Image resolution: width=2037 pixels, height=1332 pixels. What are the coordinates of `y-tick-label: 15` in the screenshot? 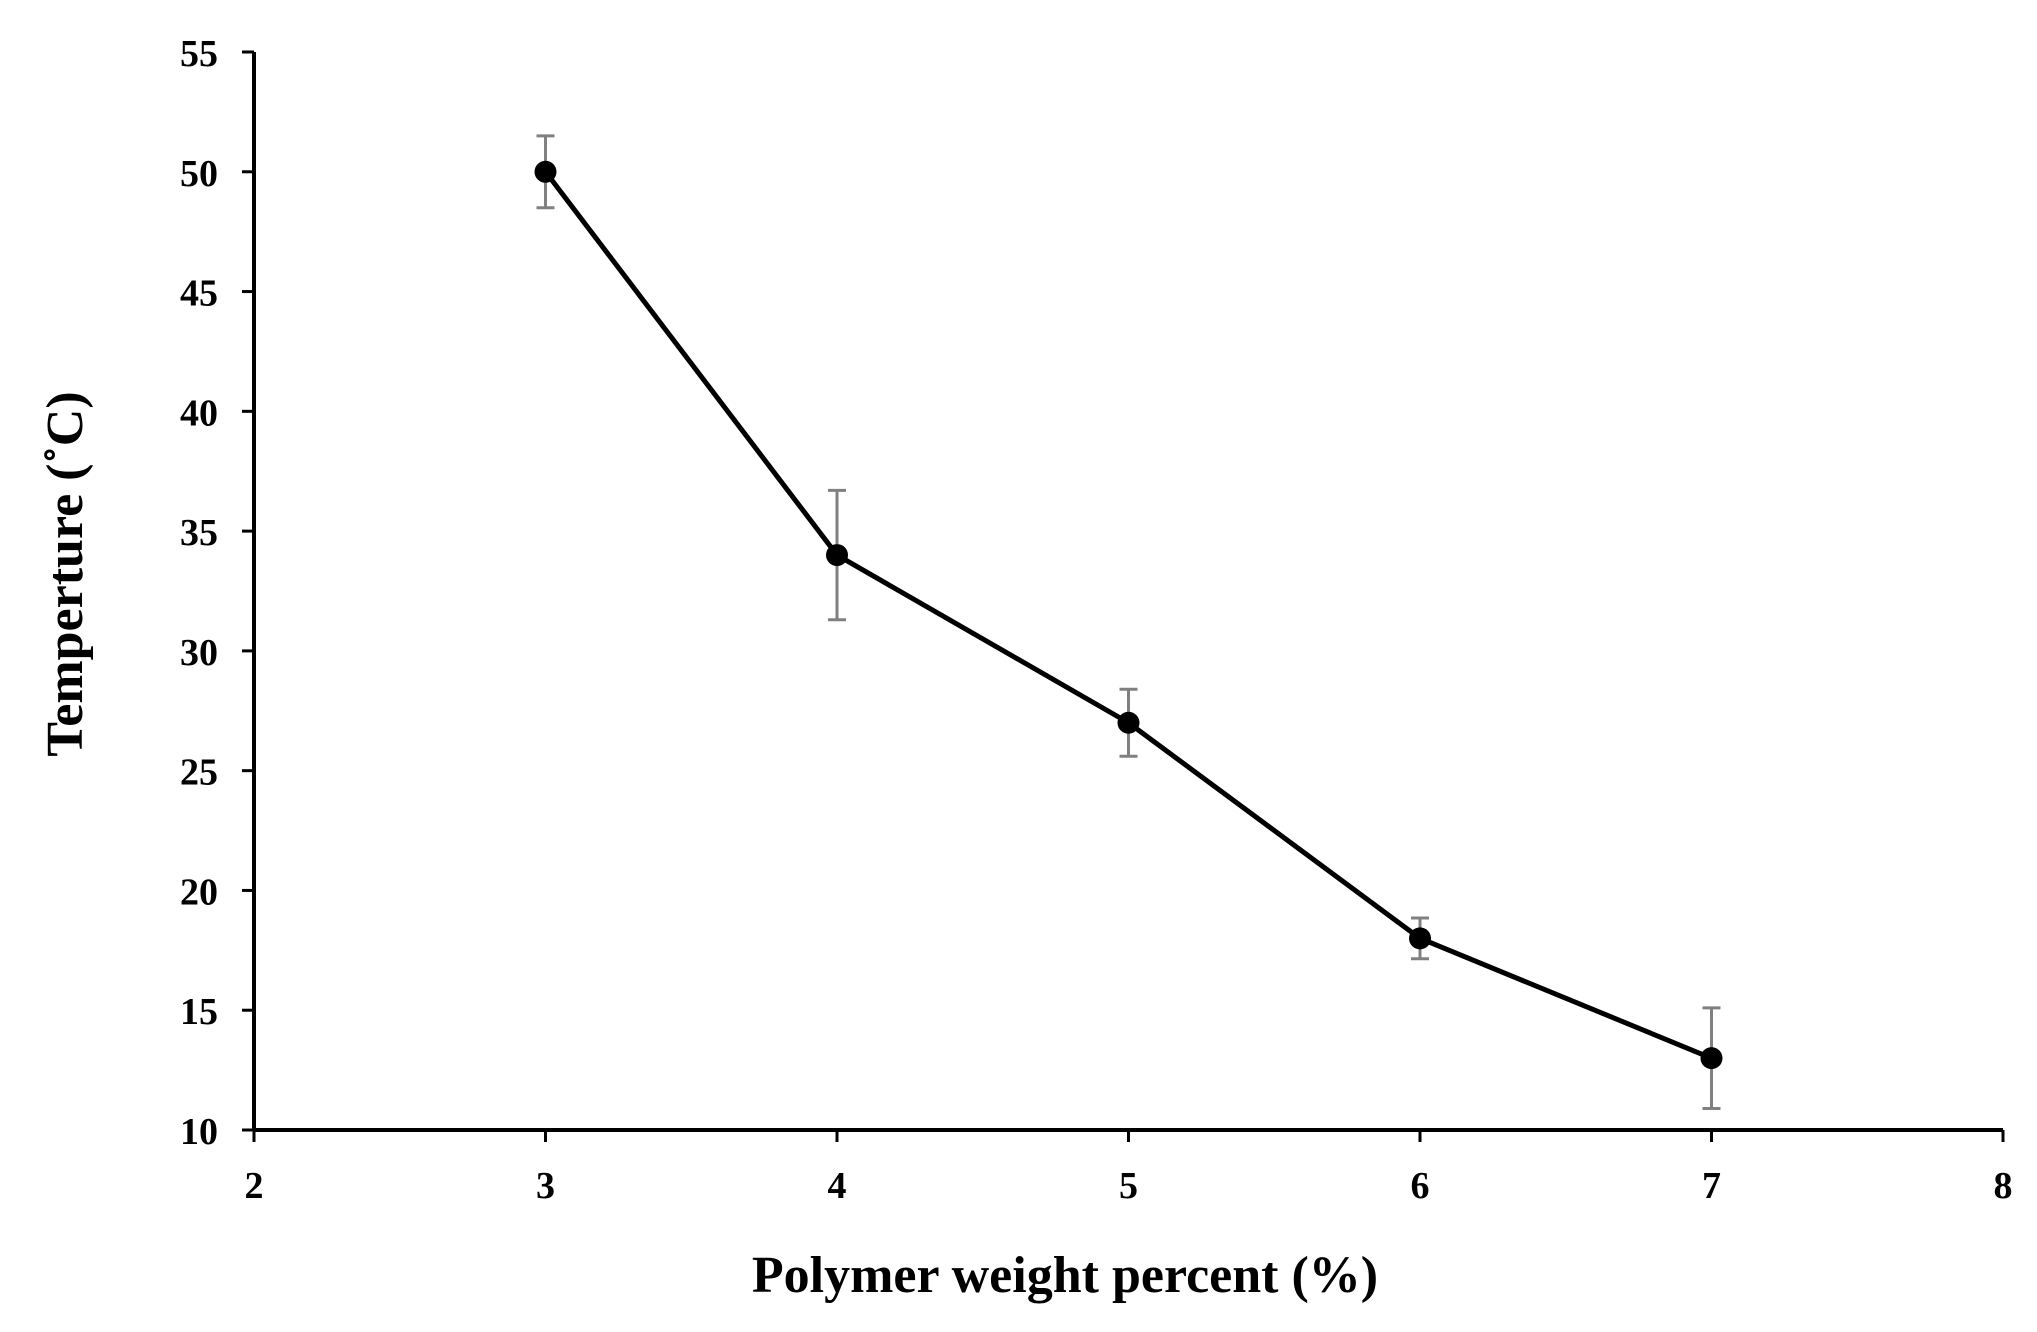 It's located at (199, 1012).